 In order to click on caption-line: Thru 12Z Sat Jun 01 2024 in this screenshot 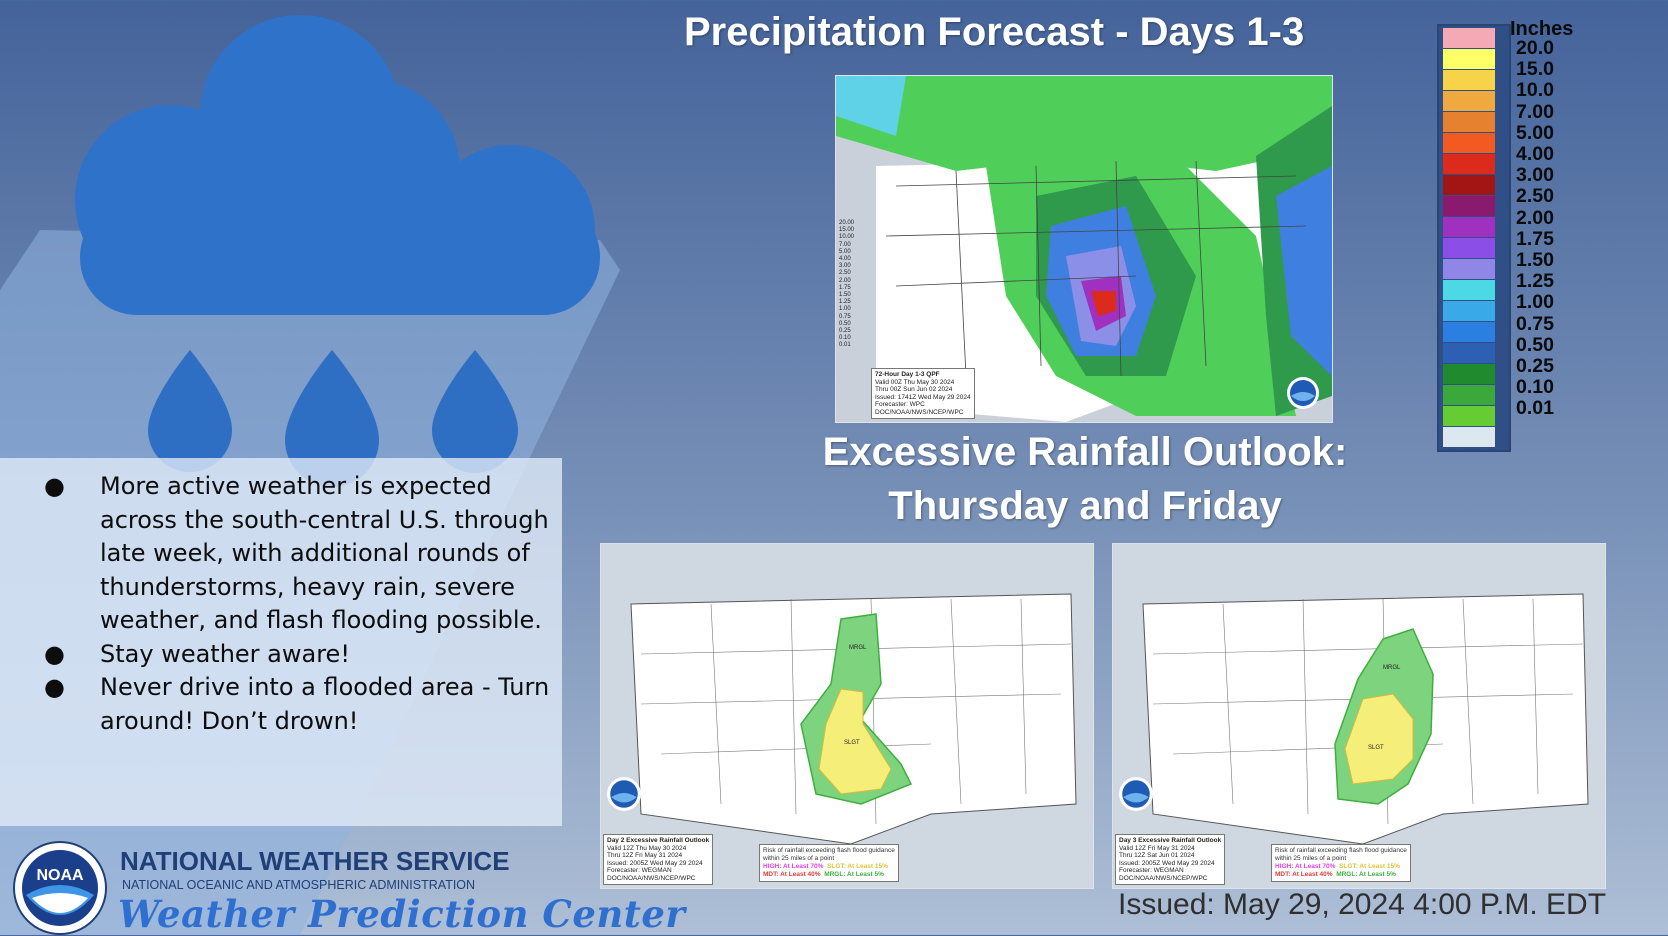, I will do `click(1157, 855)`.